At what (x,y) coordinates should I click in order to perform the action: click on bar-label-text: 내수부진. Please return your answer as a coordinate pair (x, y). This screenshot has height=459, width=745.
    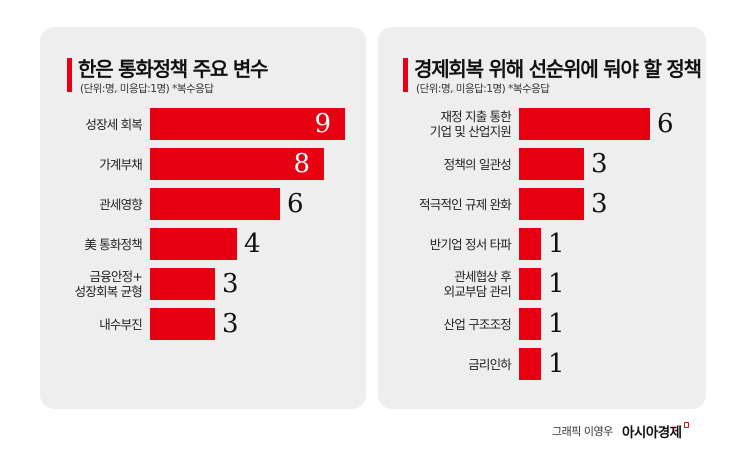
    Looking at the image, I should click on (121, 324).